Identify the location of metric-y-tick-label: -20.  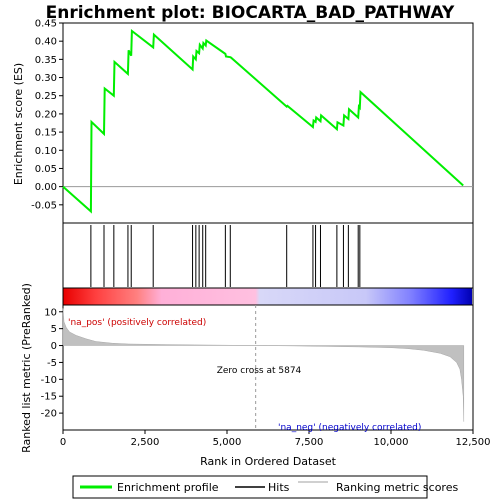
(49, 414).